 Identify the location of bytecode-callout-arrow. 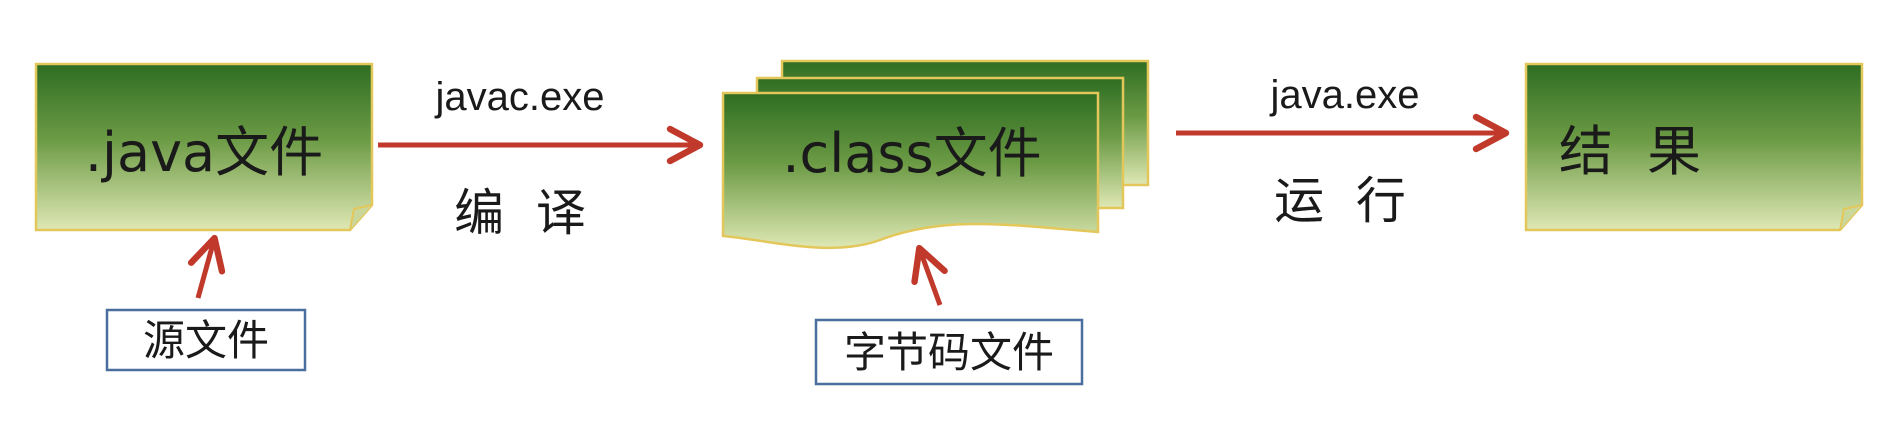
(929, 275).